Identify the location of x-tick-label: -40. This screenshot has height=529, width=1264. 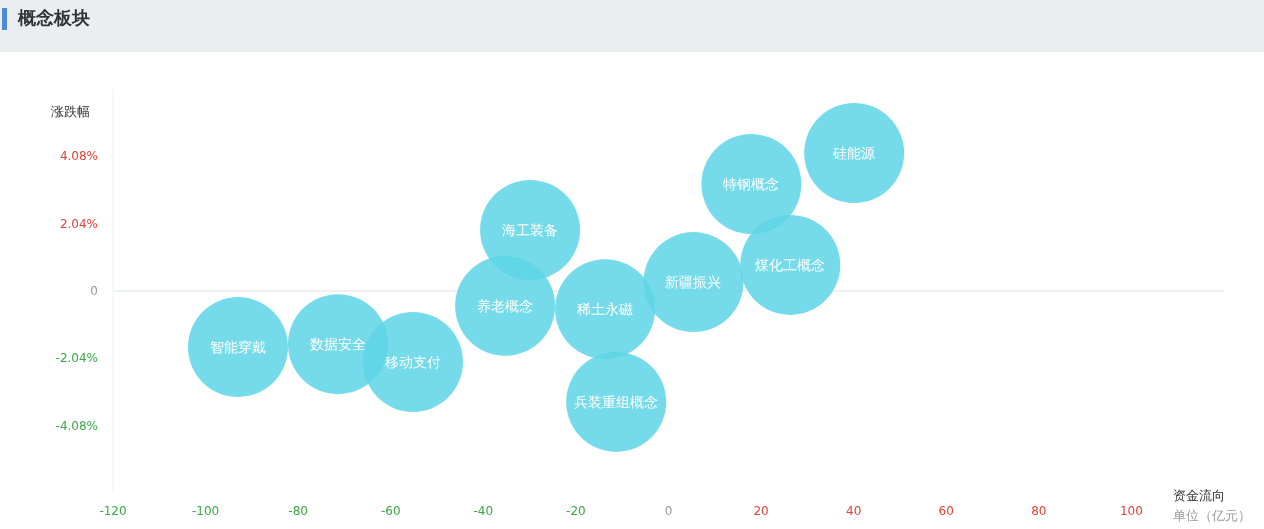
(483, 511).